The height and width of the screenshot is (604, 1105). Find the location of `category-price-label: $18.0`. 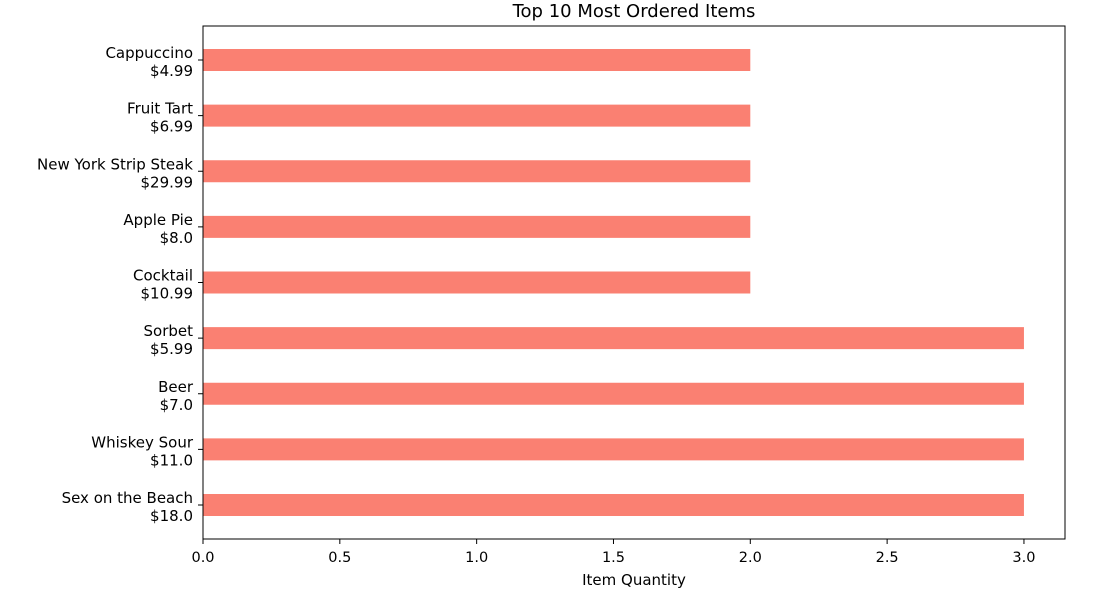

category-price-label: $18.0 is located at coordinates (171, 516).